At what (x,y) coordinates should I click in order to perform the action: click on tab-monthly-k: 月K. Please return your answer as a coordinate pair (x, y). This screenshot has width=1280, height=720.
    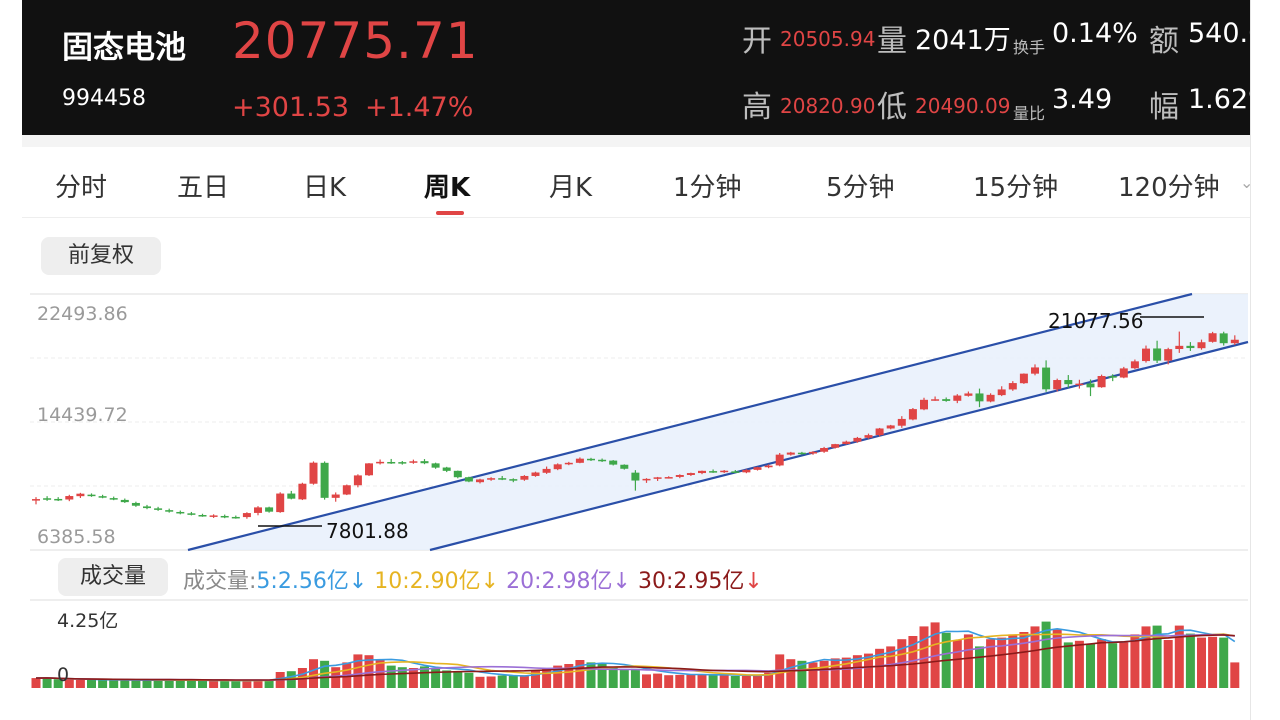
    Looking at the image, I should click on (571, 188).